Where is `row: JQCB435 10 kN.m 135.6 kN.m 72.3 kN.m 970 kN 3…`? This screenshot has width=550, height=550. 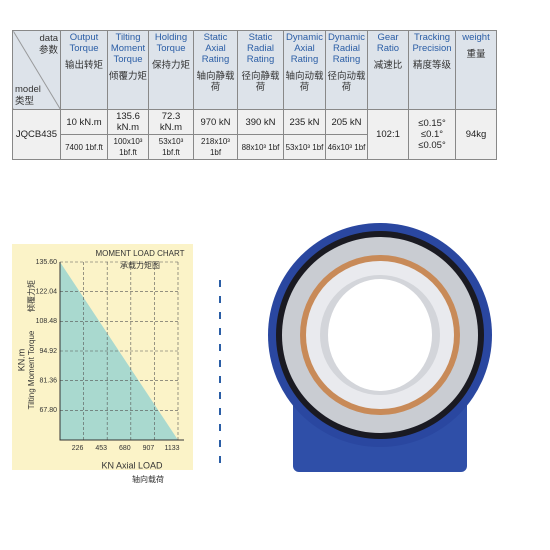
row: JQCB435 10 kN.m 135.6 kN.m 72.3 kN.m 970 kN 3… is located at coordinates (254, 134).